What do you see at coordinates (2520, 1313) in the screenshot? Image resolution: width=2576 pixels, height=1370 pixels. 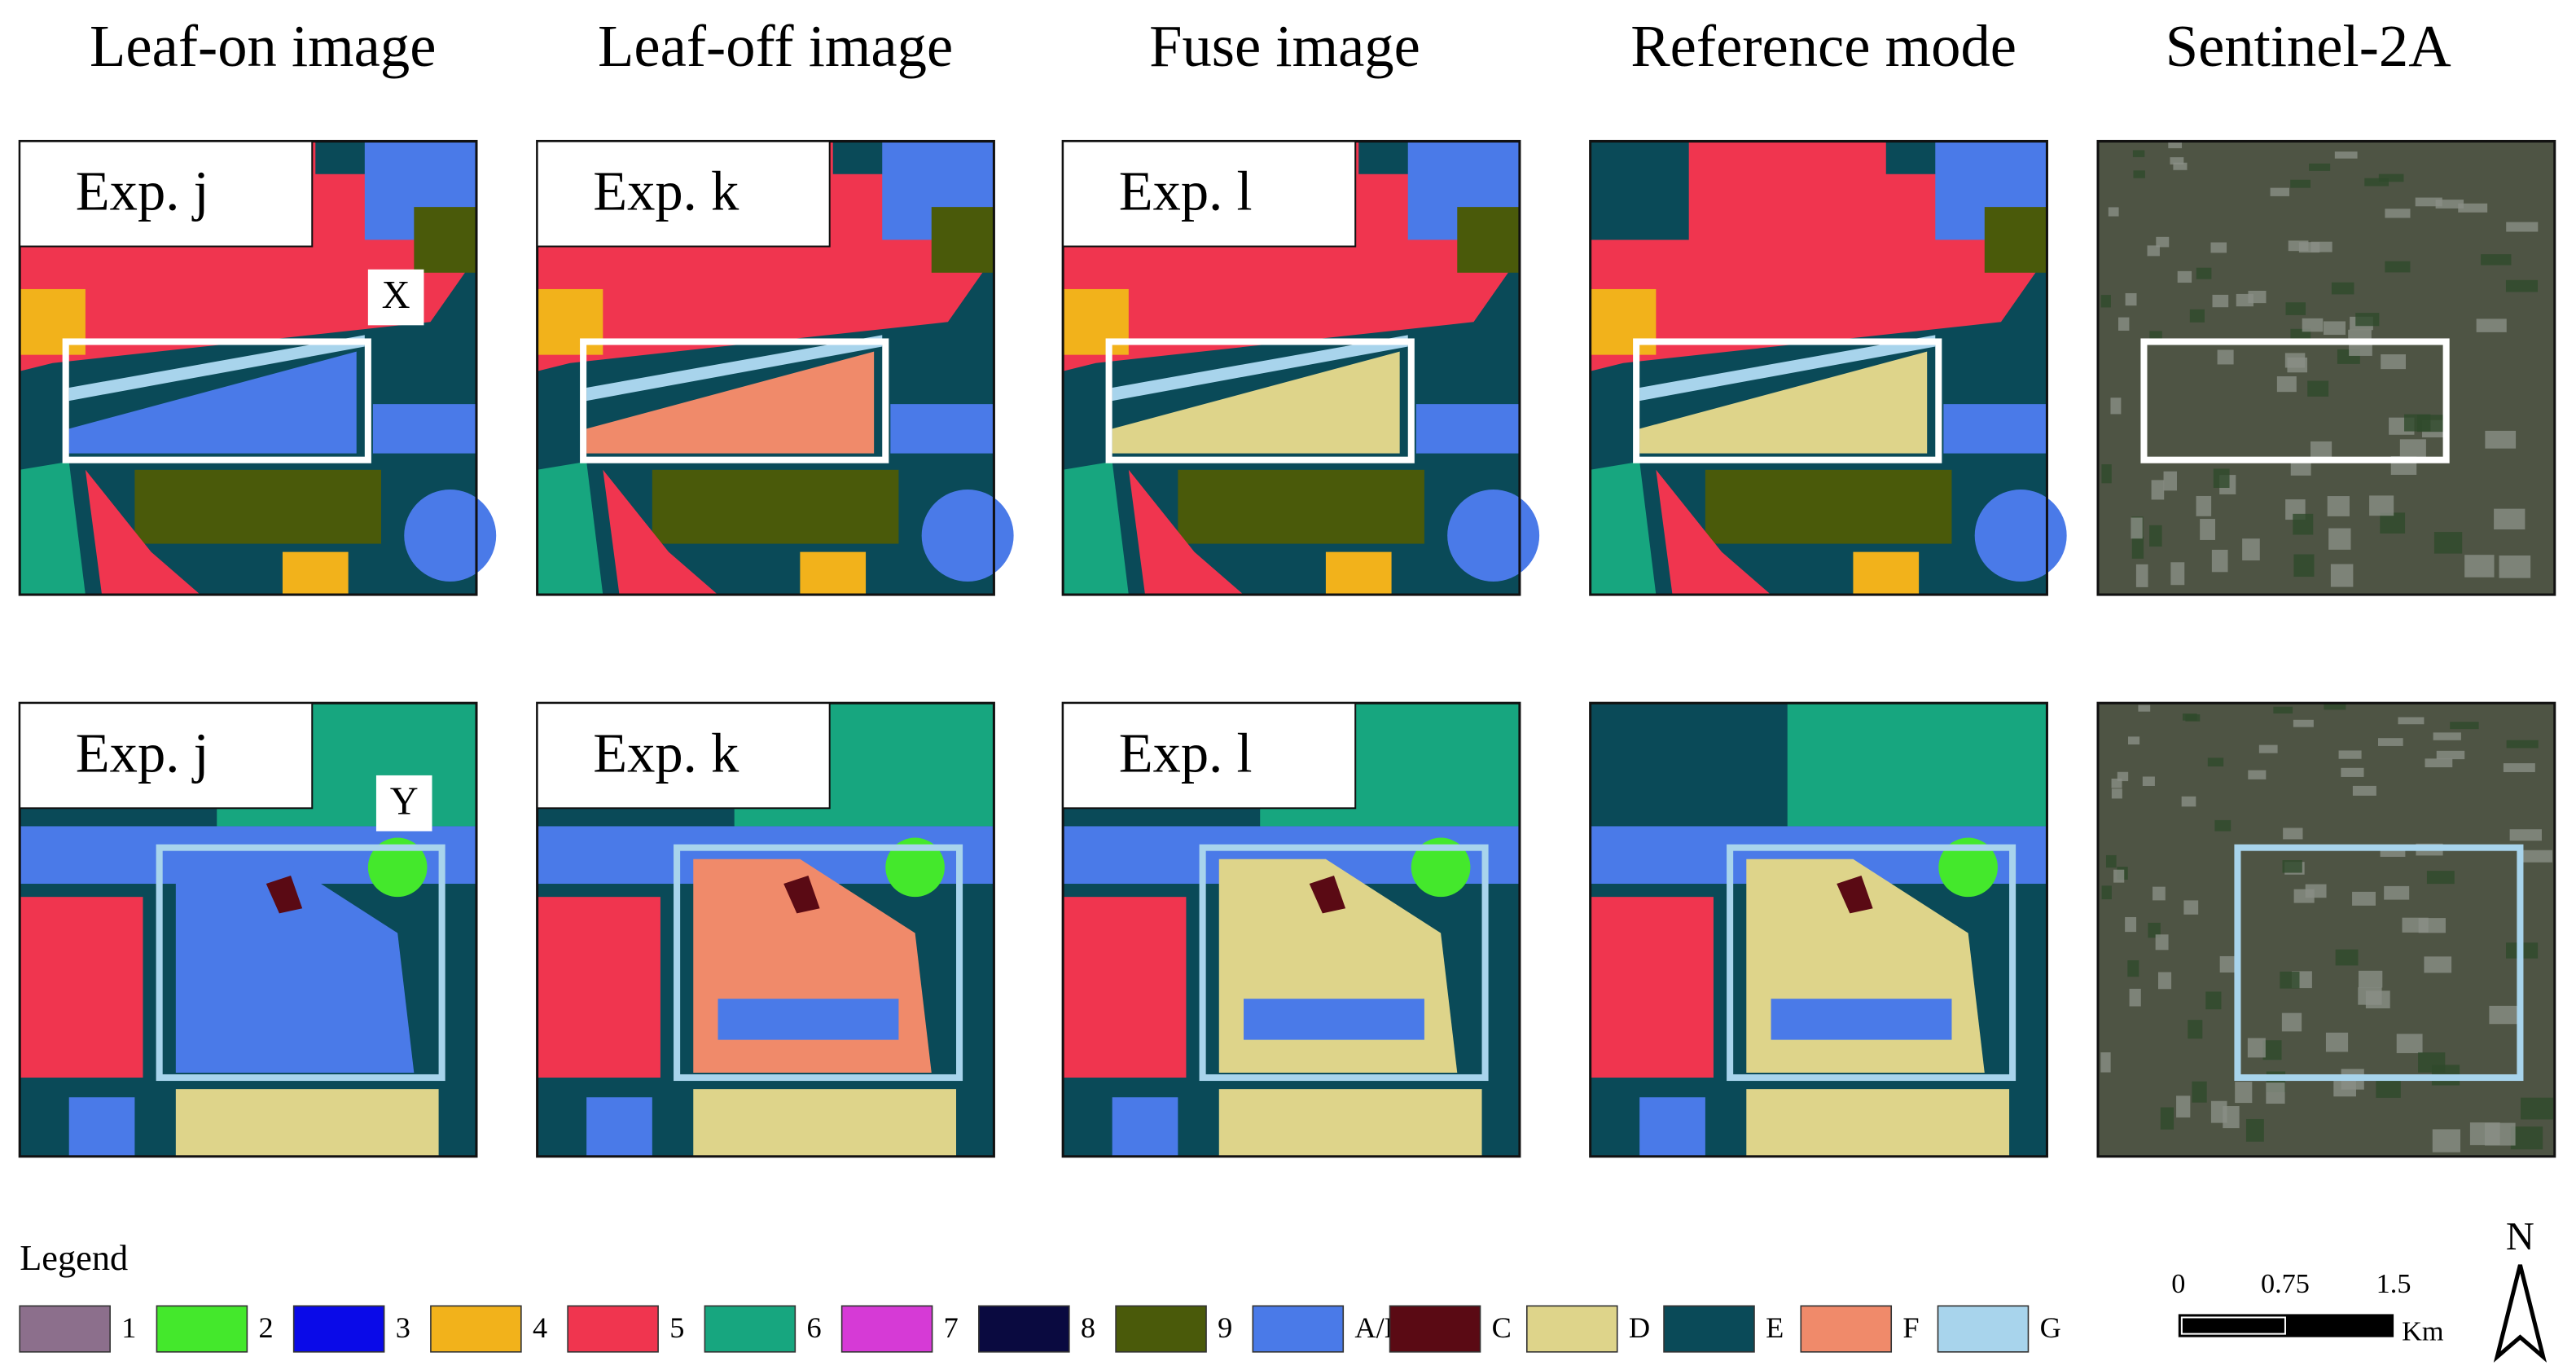 I see `north-arrow` at bounding box center [2520, 1313].